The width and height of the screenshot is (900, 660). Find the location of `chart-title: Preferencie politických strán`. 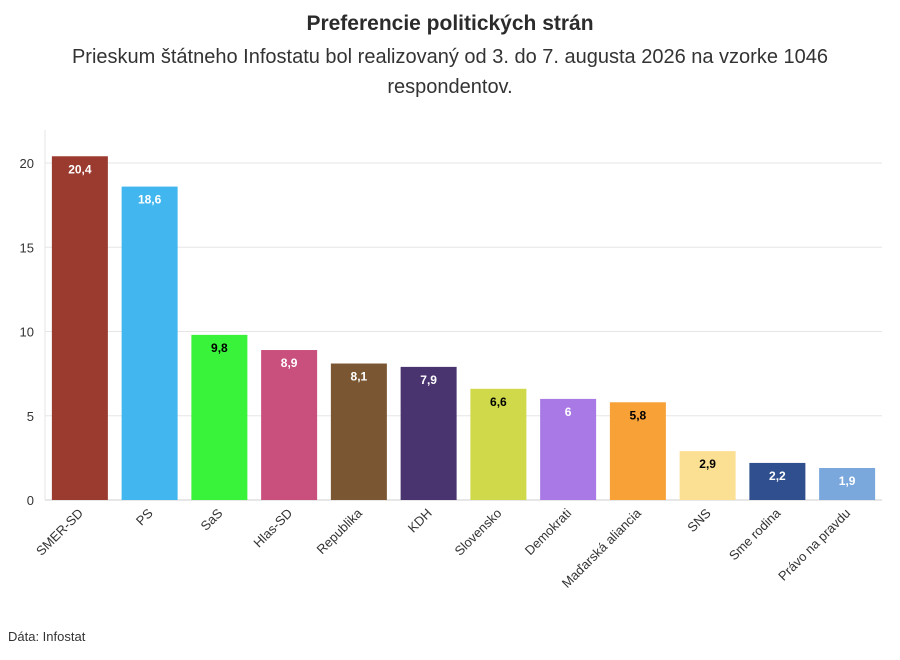

chart-title: Preferencie politických strán is located at coordinates (450, 23).